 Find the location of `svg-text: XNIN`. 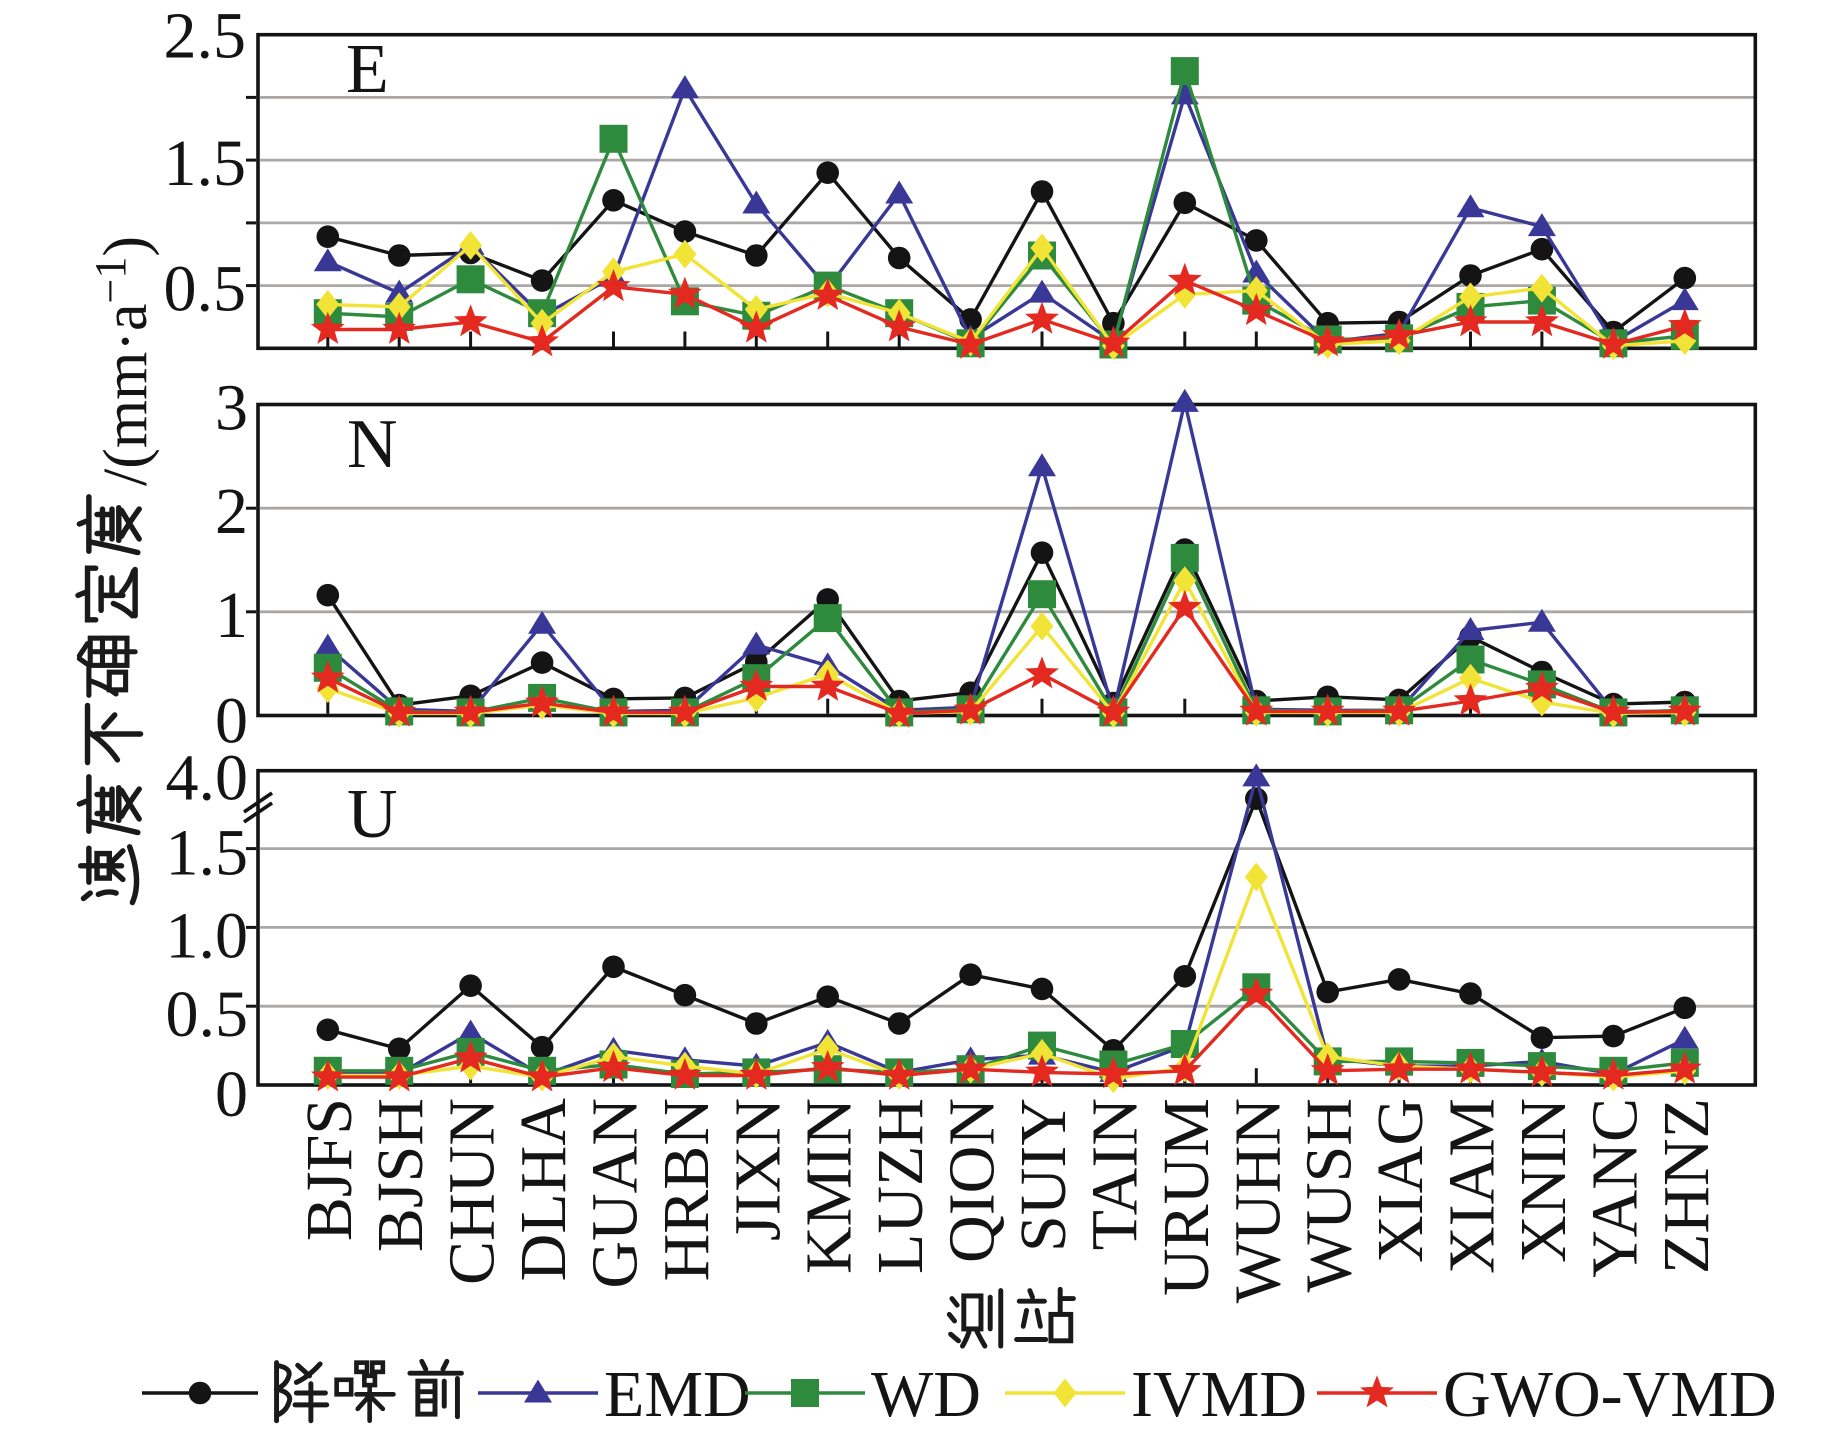

svg-text: XNIN is located at coordinates (1543, 1180).